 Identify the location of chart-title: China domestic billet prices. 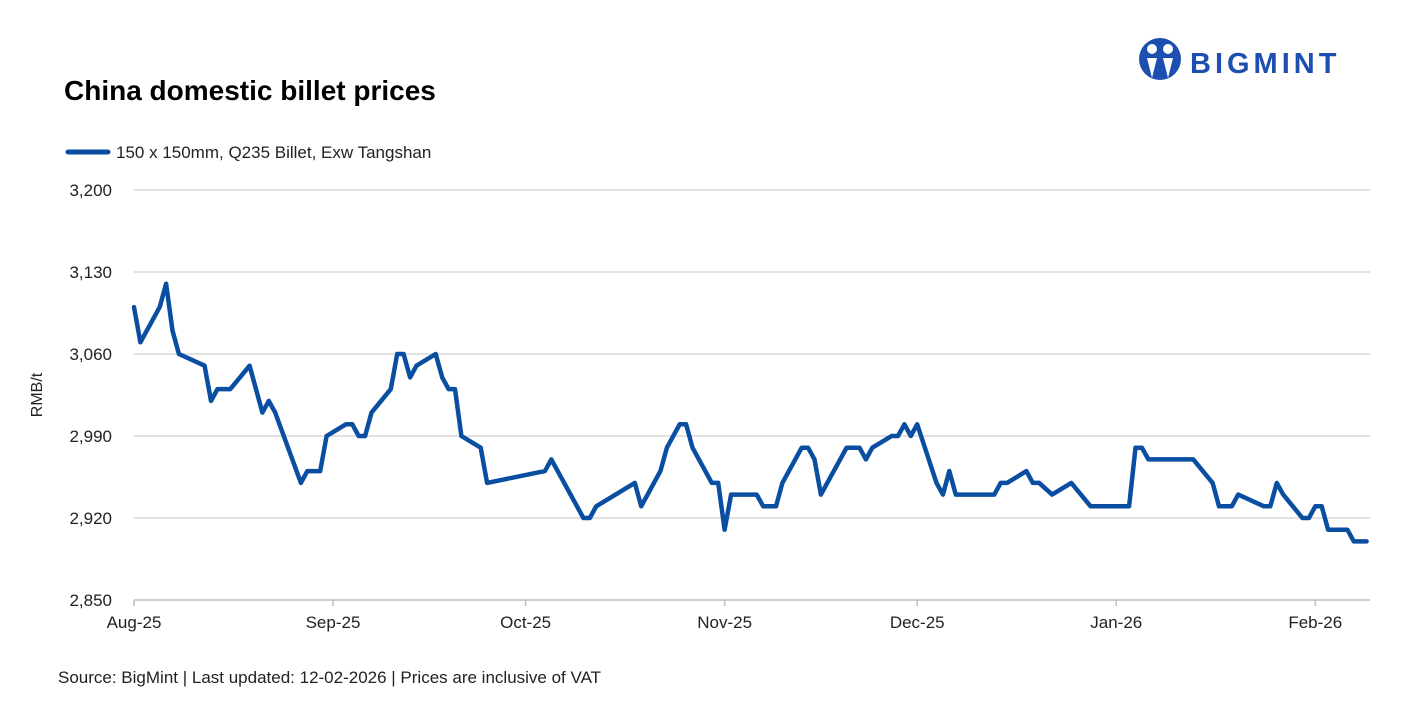
(250, 90).